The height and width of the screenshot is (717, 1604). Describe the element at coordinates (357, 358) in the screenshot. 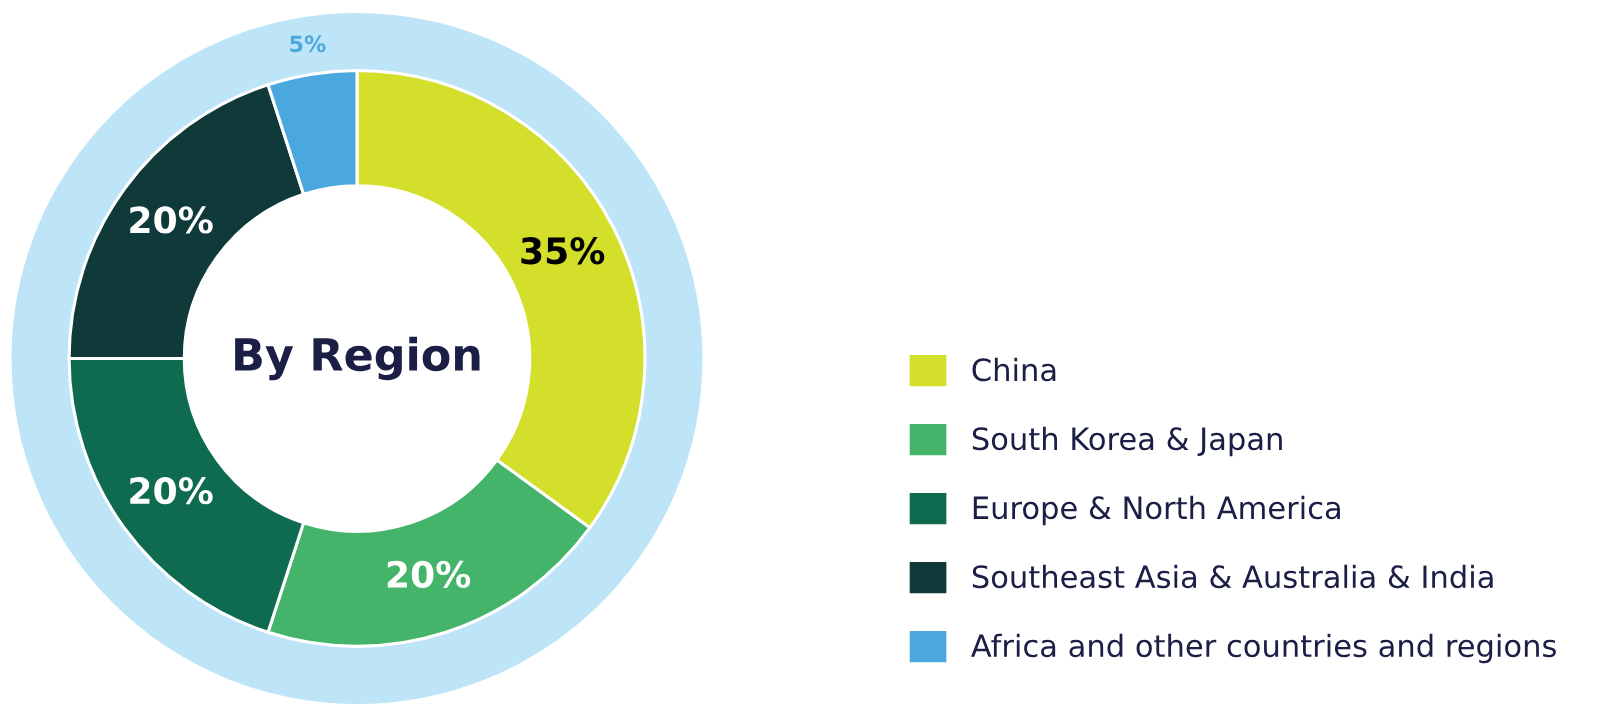

I see `text: By Region` at that location.